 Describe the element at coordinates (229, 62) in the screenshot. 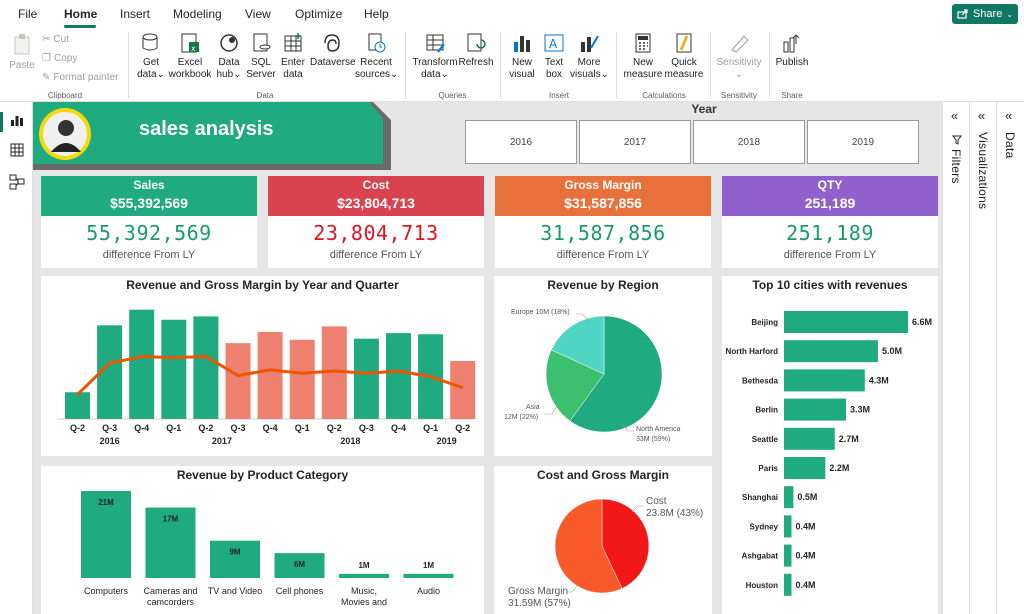

I see `data-hub-label-1: Data` at that location.